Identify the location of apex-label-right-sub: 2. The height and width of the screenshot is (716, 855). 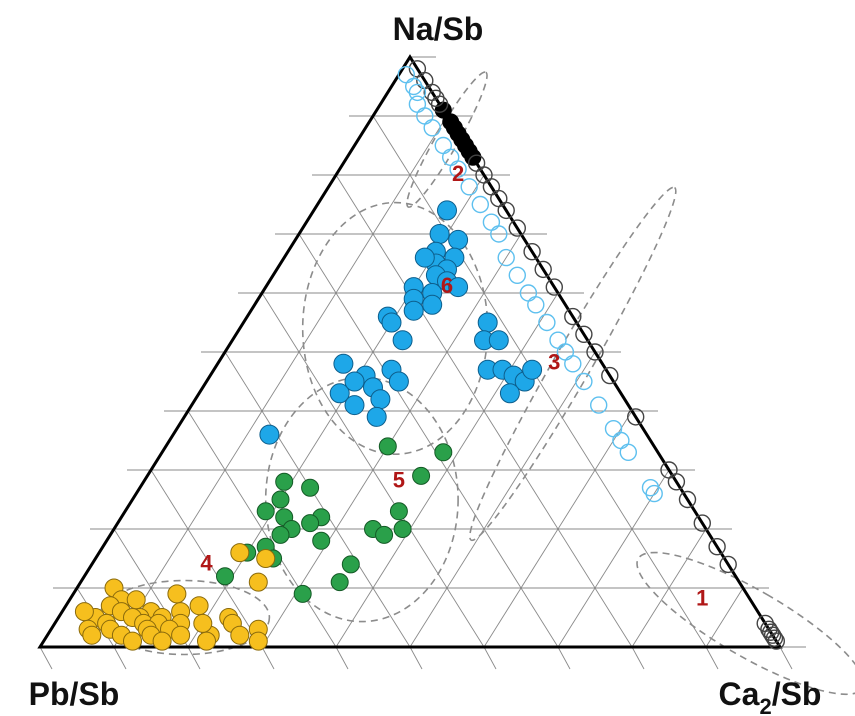
(765, 705).